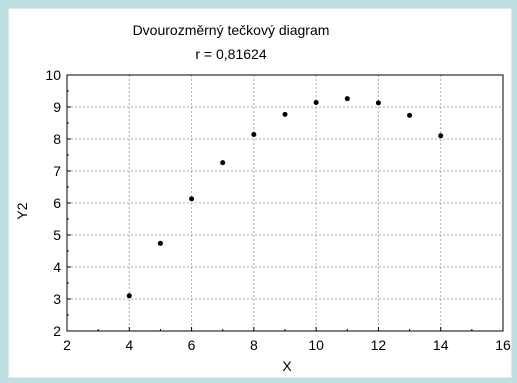 This screenshot has height=383, width=517. Describe the element at coordinates (316, 345) in the screenshot. I see `x-tick-label: 10` at that location.